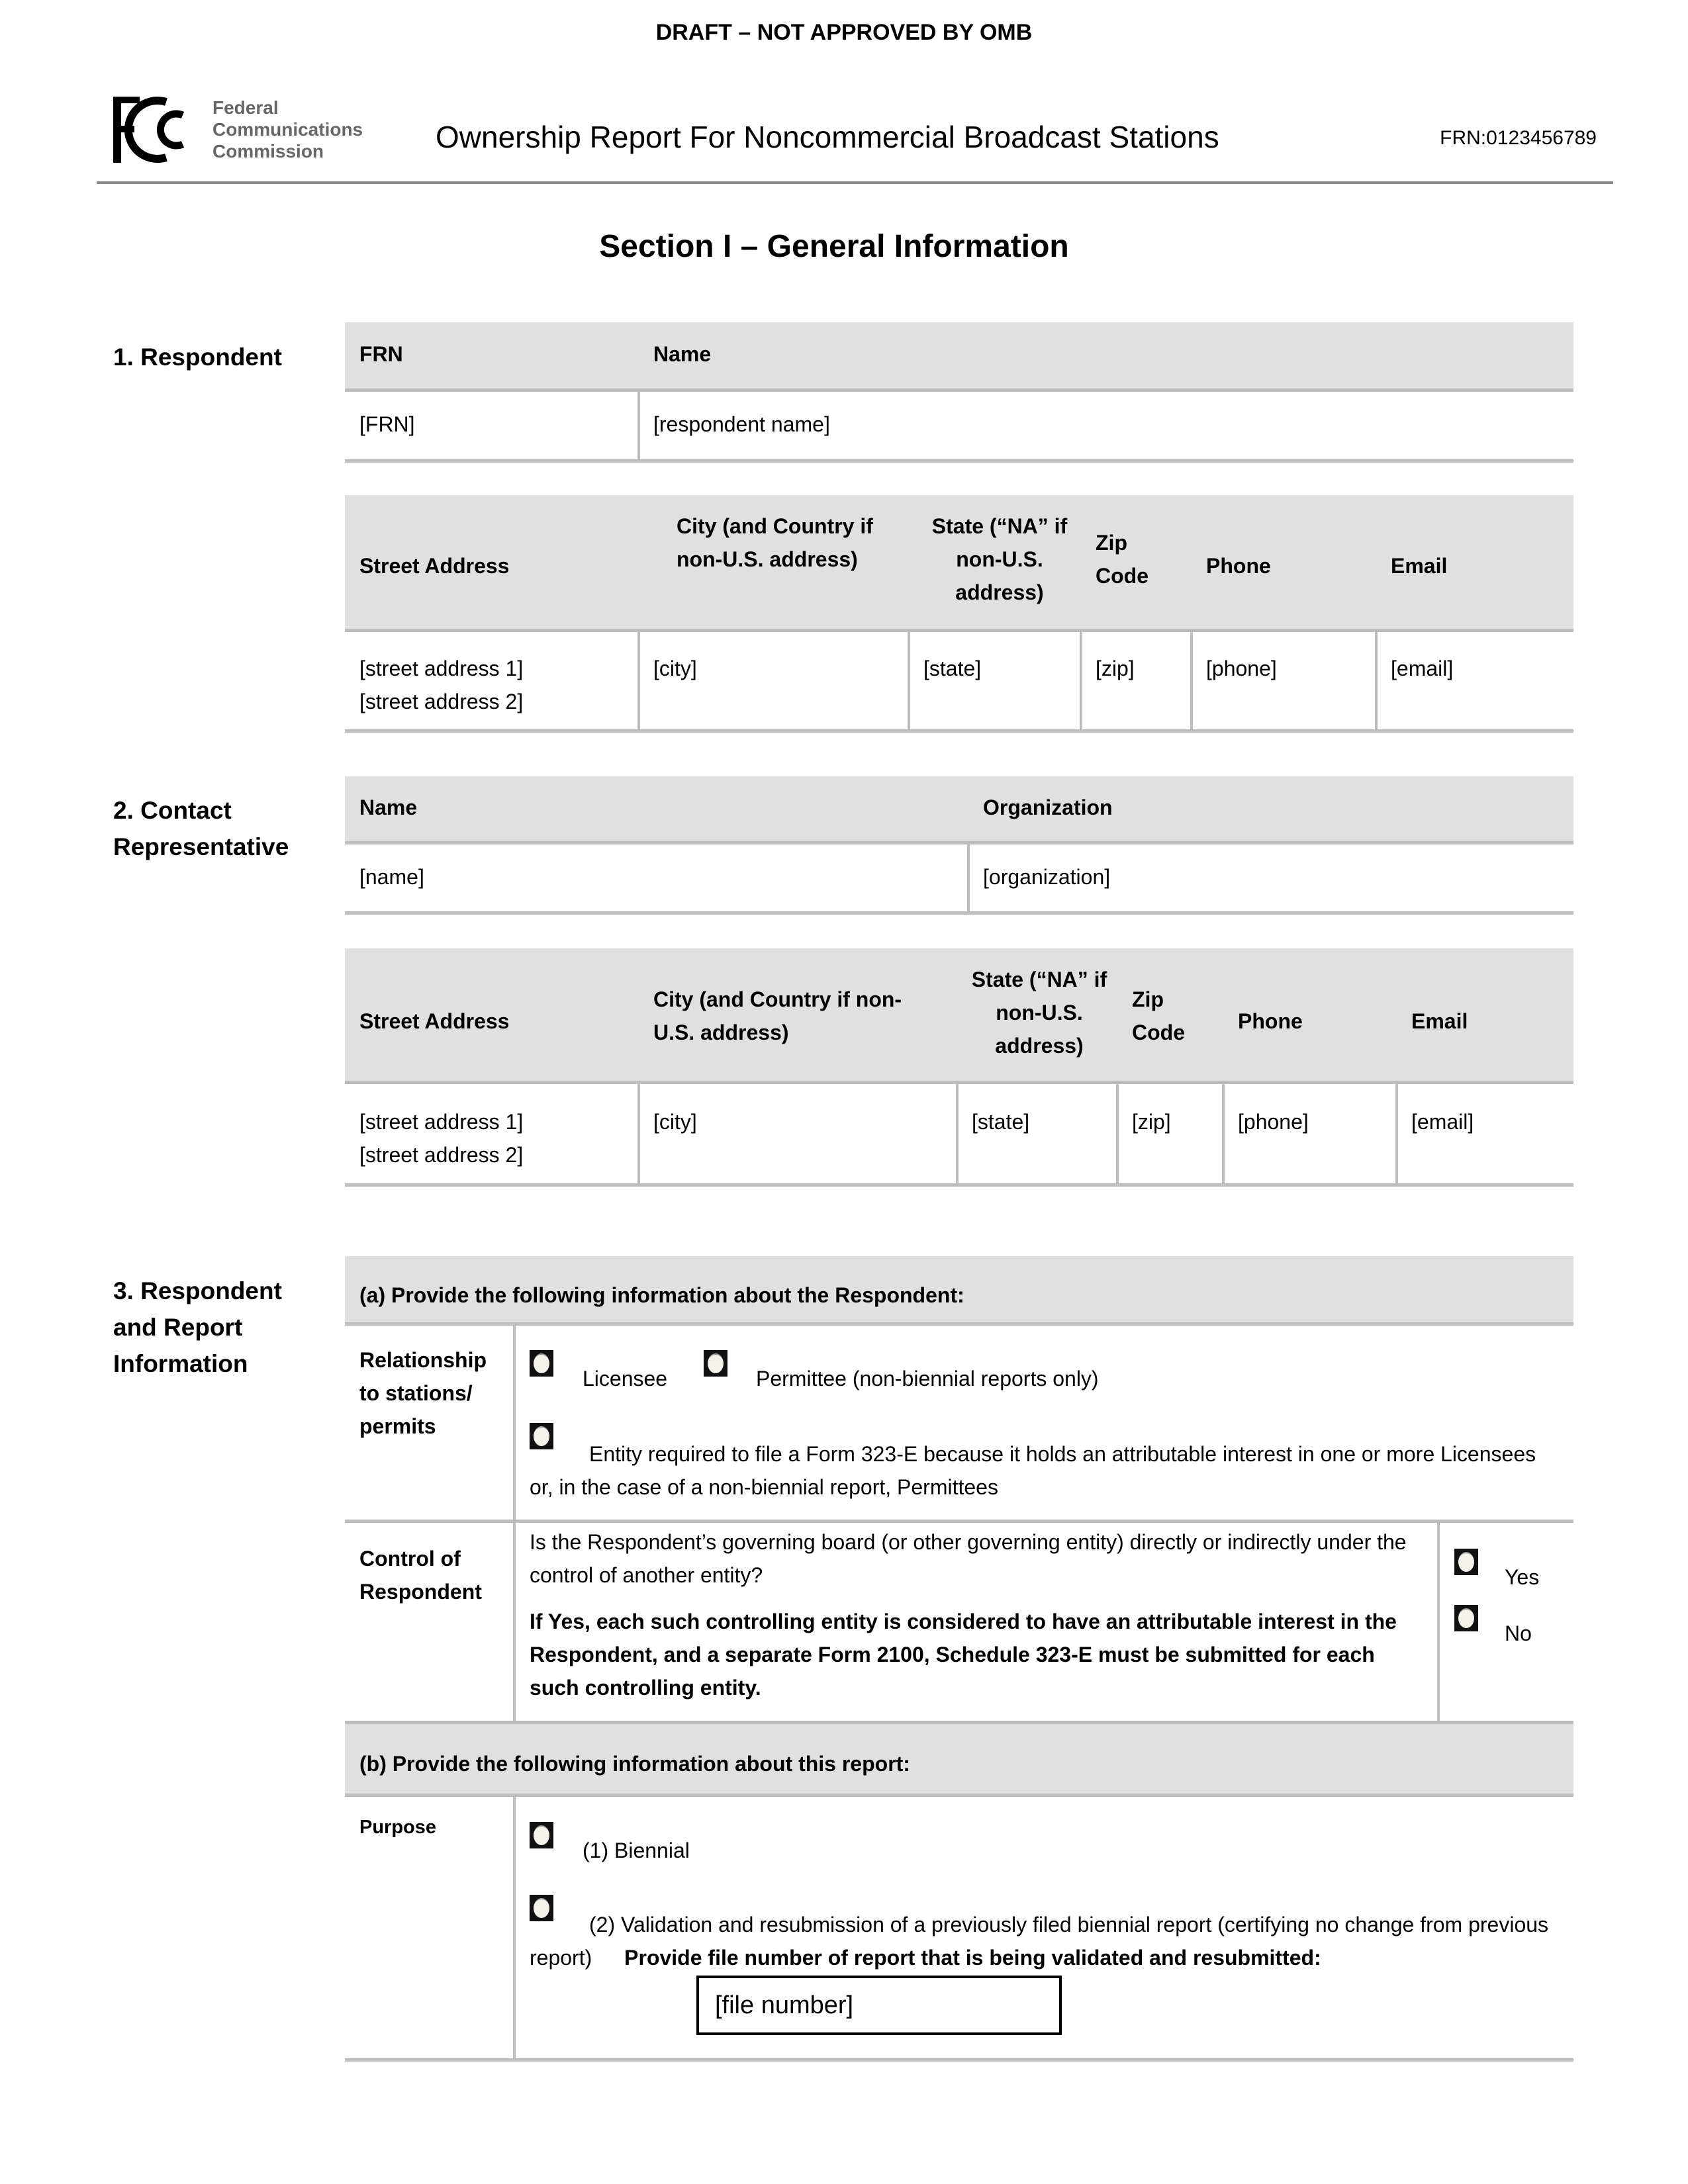 This screenshot has height=2184, width=1688. Describe the element at coordinates (927, 1379) in the screenshot. I see `permittee-label: Permittee (non-biennial reports only)` at that location.